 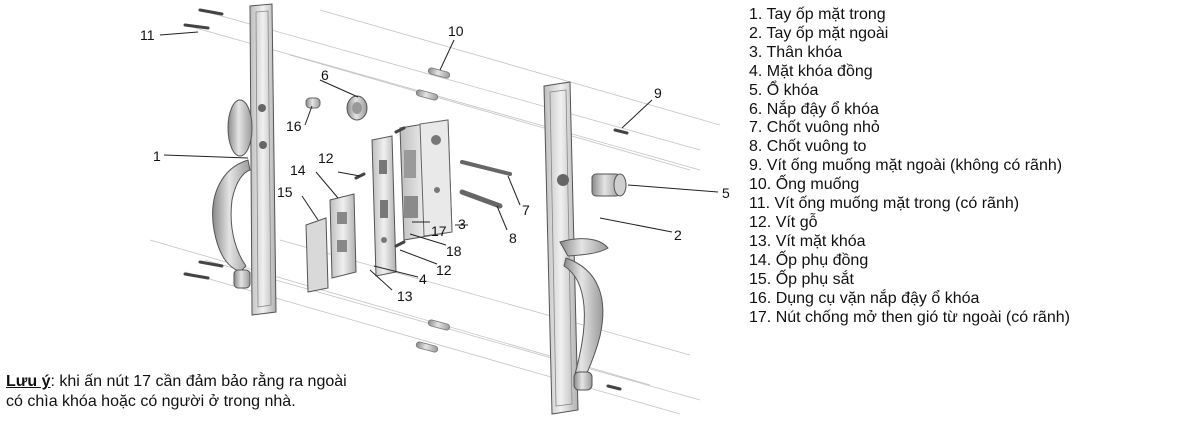 I want to click on cylinder-cap-tool, so click(x=313, y=103).